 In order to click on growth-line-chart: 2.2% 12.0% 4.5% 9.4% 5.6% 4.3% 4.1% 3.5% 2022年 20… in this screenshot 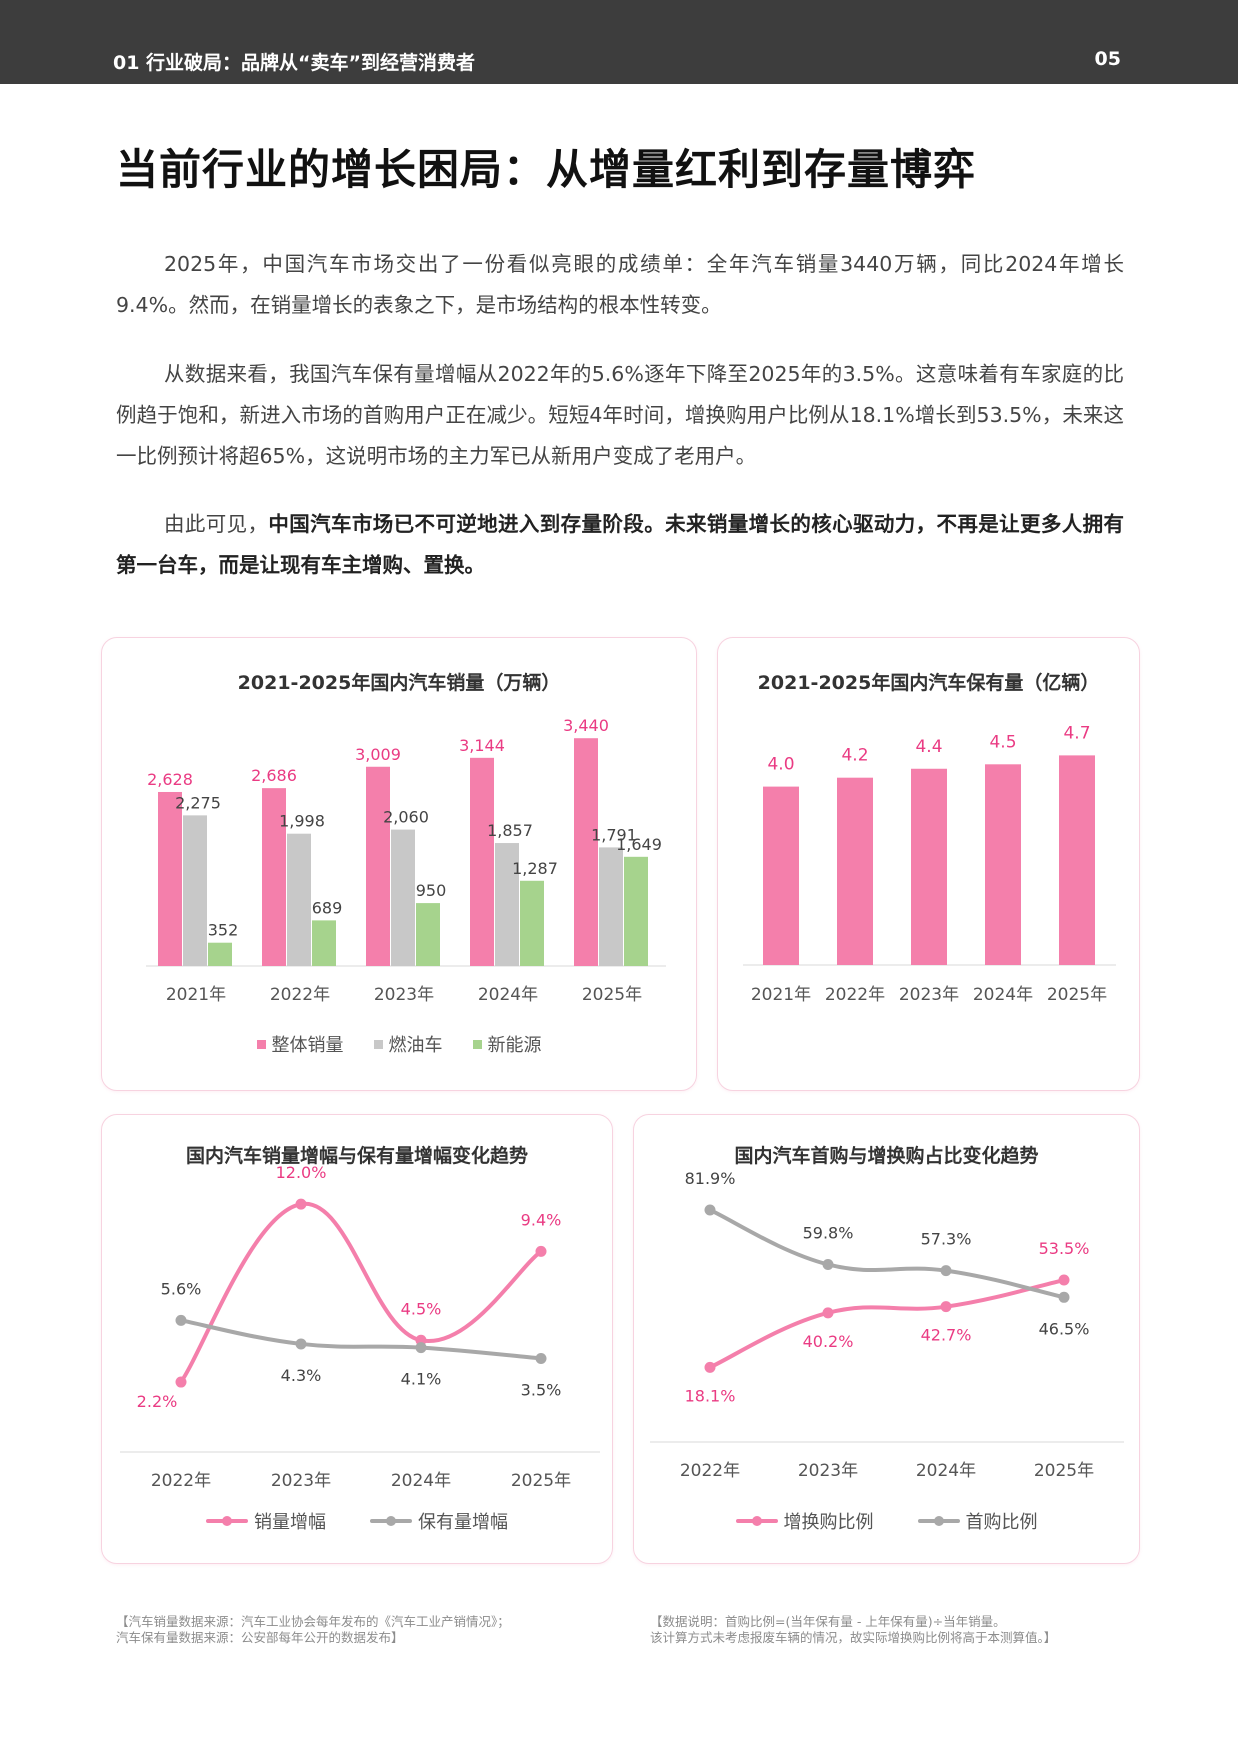, I will do `click(360, 1327)`.